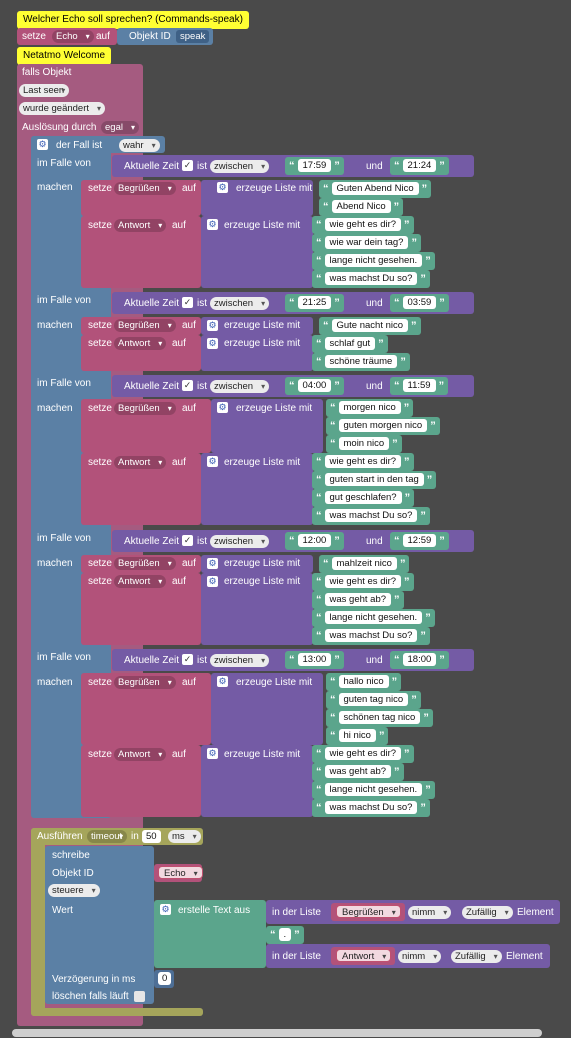 The width and height of the screenshot is (571, 1038). Describe the element at coordinates (99, 925) in the screenshot. I see `write-block` at that location.